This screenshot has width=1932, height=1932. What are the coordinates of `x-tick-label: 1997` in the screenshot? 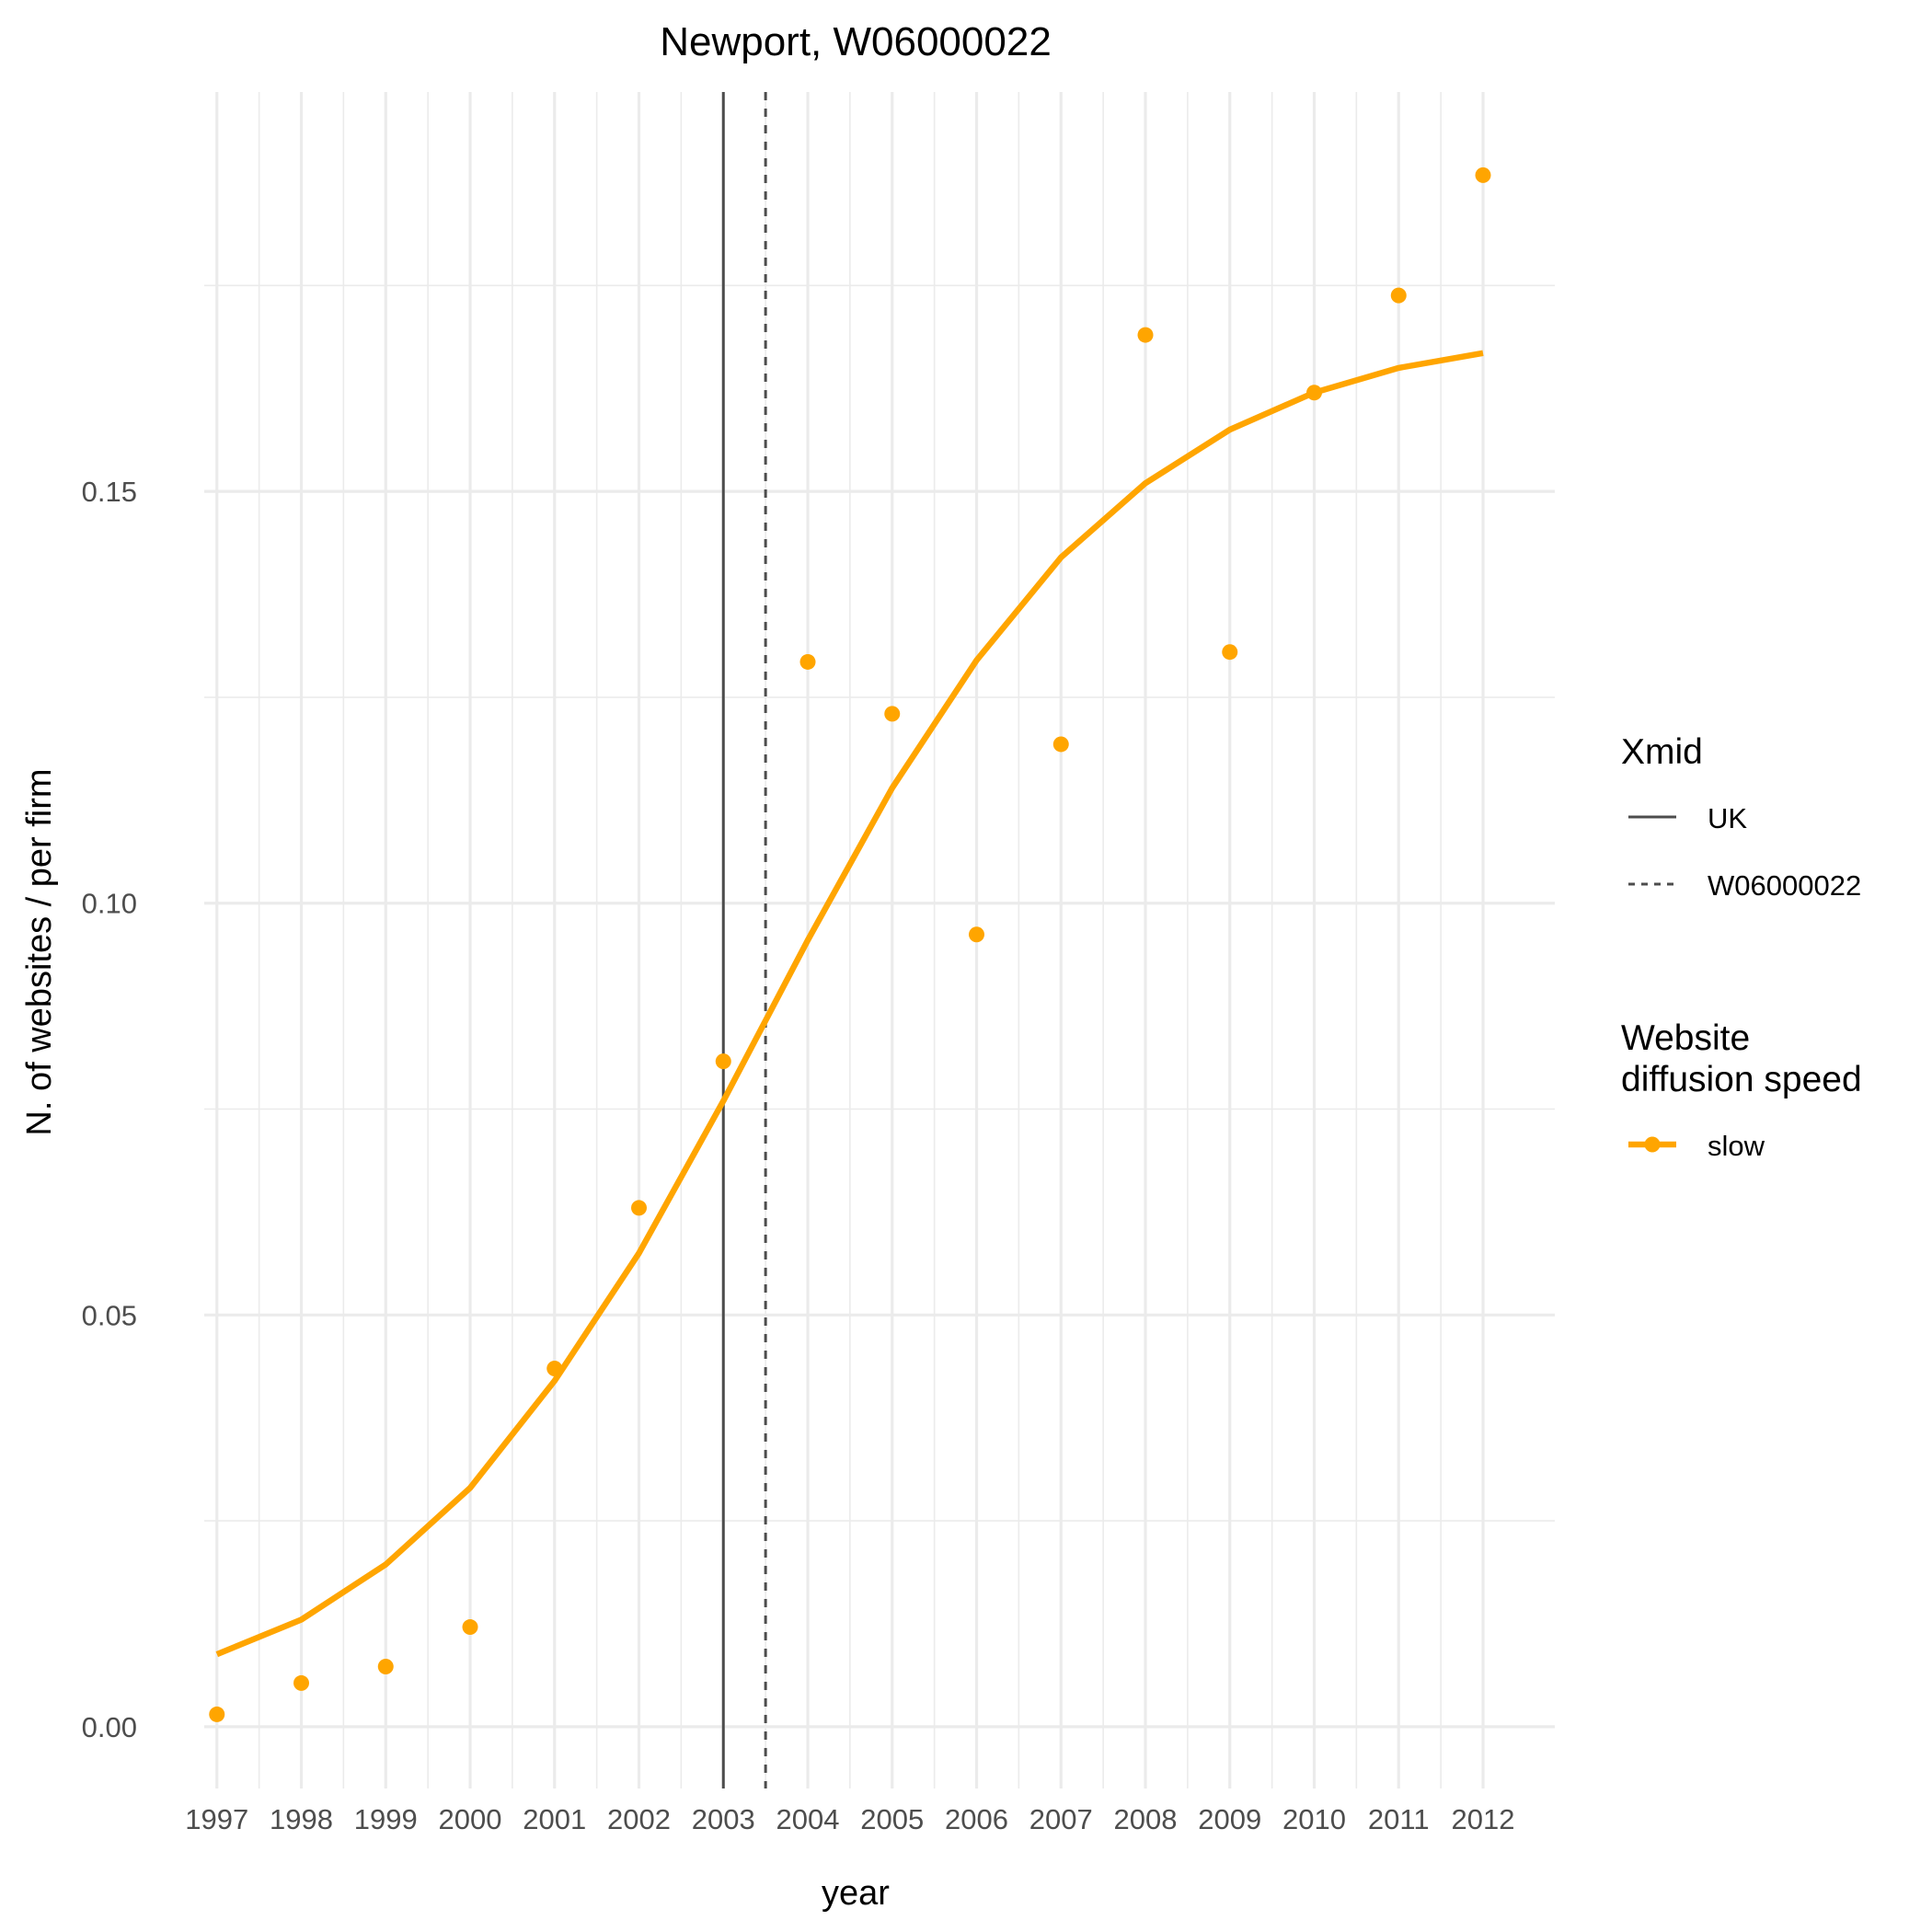 It's located at (216, 1819).